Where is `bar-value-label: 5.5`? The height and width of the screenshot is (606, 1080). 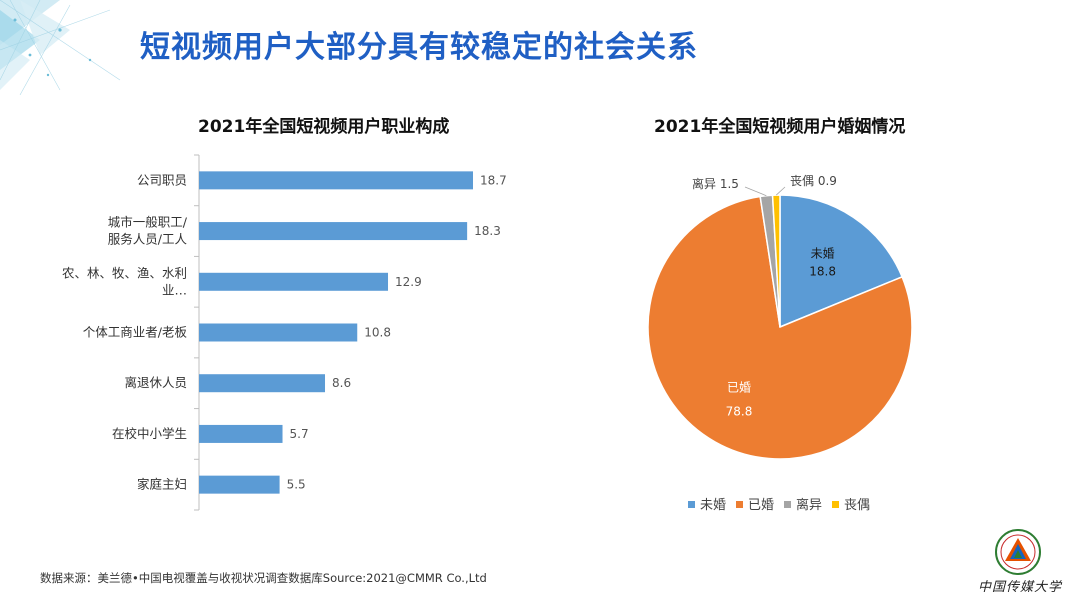
bar-value-label: 5.5 is located at coordinates (296, 485).